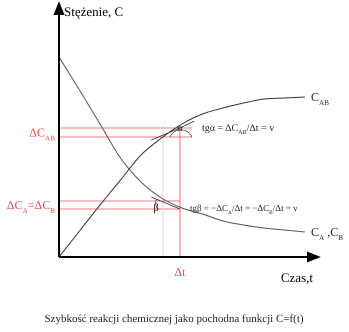  I want to click on annotation: tgα = ΔC$_{AB}$/Δt = v, so click(238, 129).